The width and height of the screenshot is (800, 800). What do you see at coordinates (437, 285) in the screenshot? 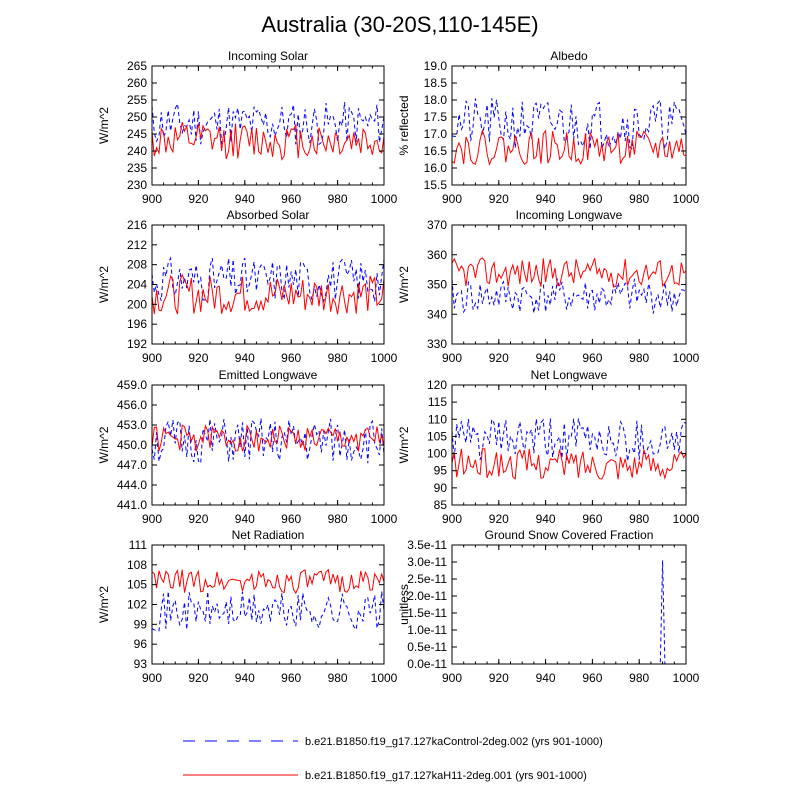
I see `y-tick-label: 350` at bounding box center [437, 285].